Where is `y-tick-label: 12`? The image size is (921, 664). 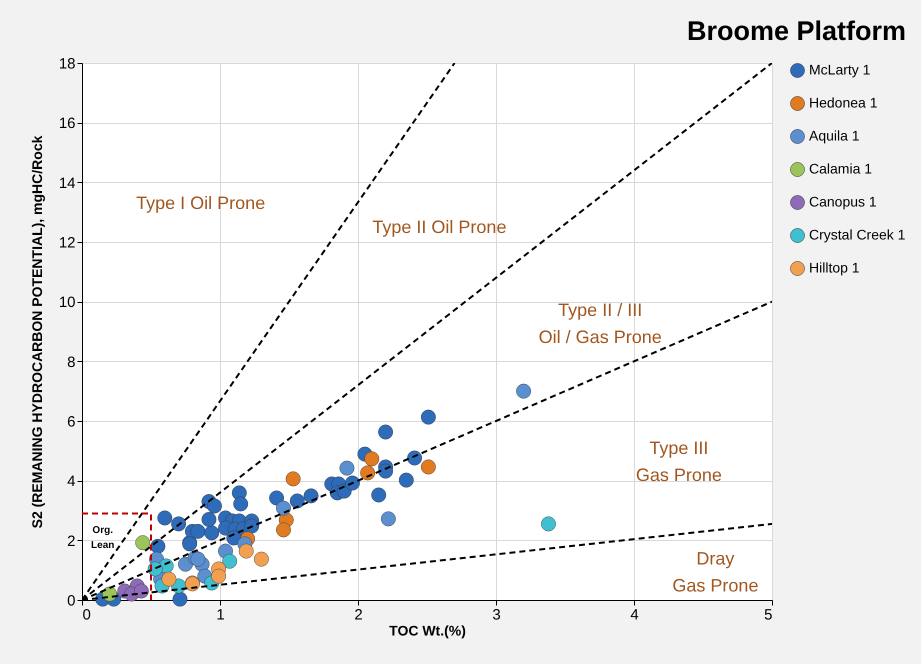 y-tick-label: 12 is located at coordinates (67, 243).